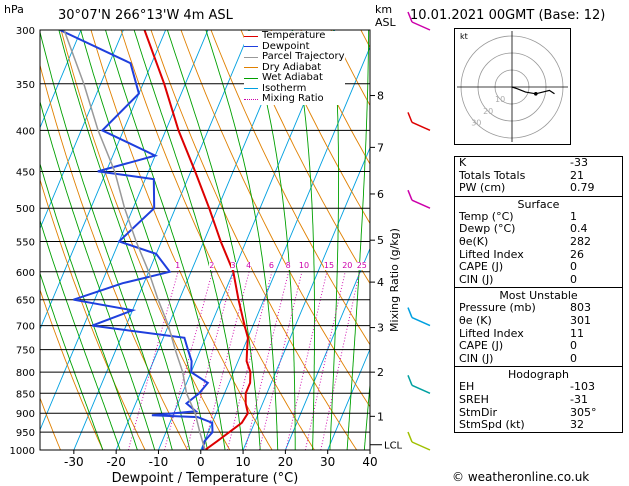  I want to click on km-tick-label: 5, so click(380, 240).